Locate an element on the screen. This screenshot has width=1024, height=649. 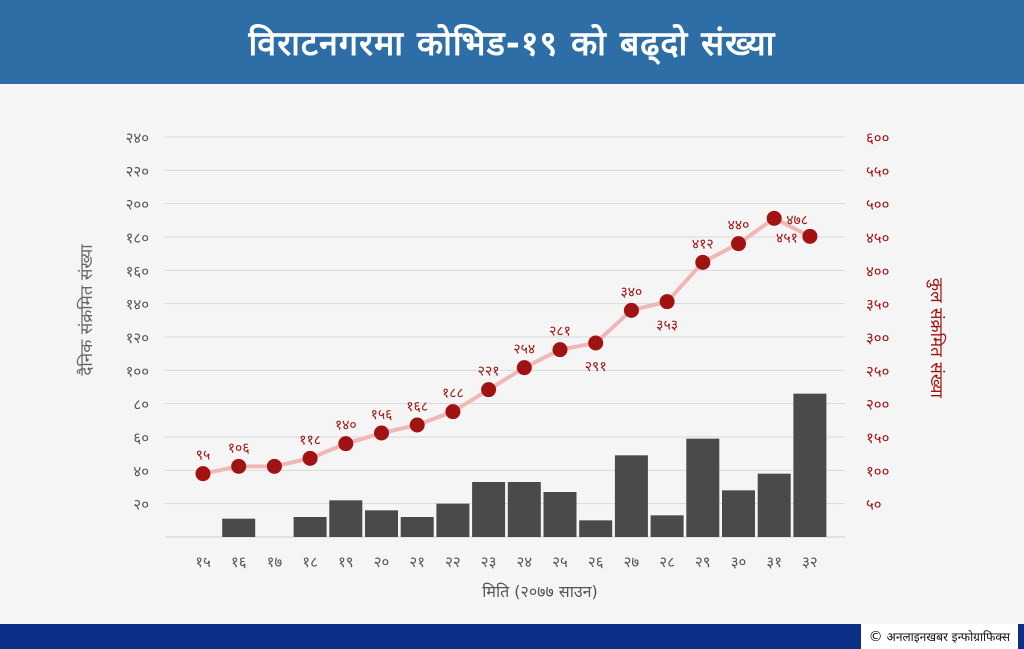
credit-text: अनलाइनखबर इन्फोग्राफिक्स is located at coordinates (948, 637).